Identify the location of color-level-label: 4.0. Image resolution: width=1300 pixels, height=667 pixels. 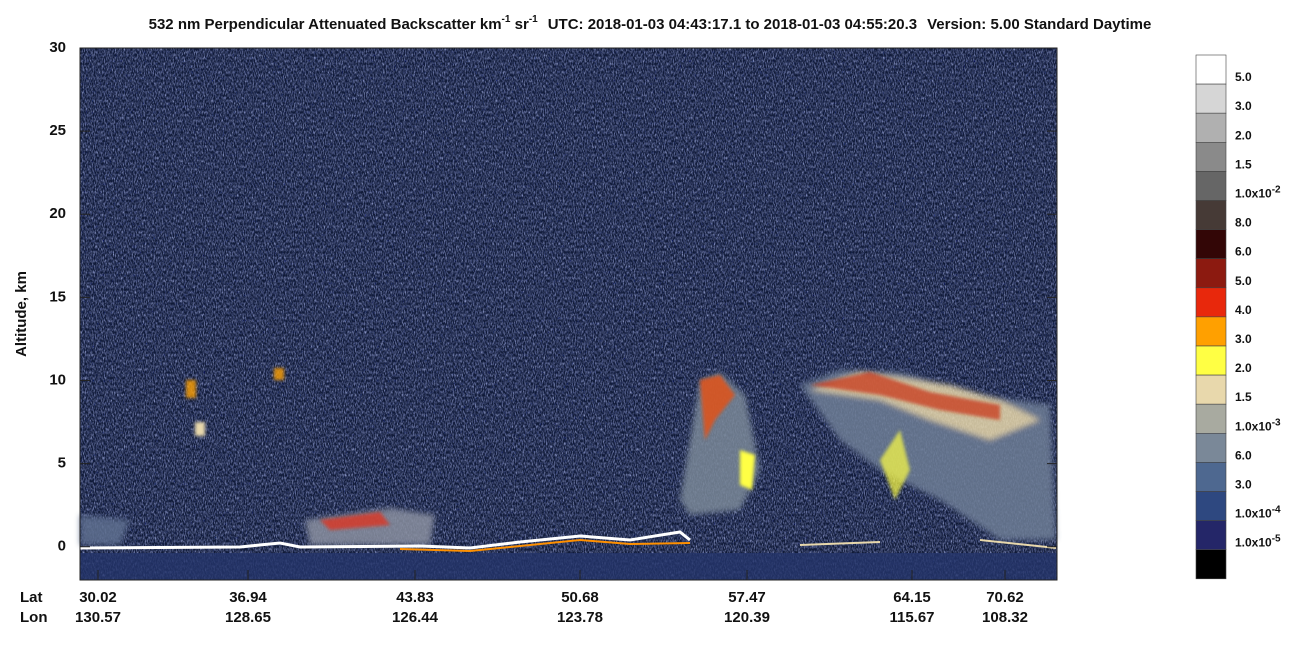
(1243, 310).